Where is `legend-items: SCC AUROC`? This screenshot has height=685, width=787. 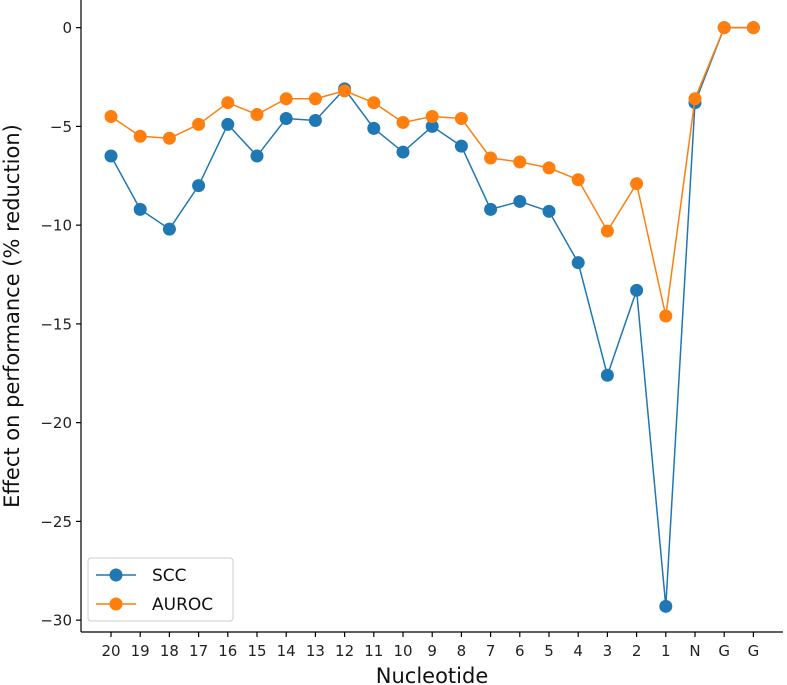 legend-items: SCC AUROC is located at coordinates (154, 590).